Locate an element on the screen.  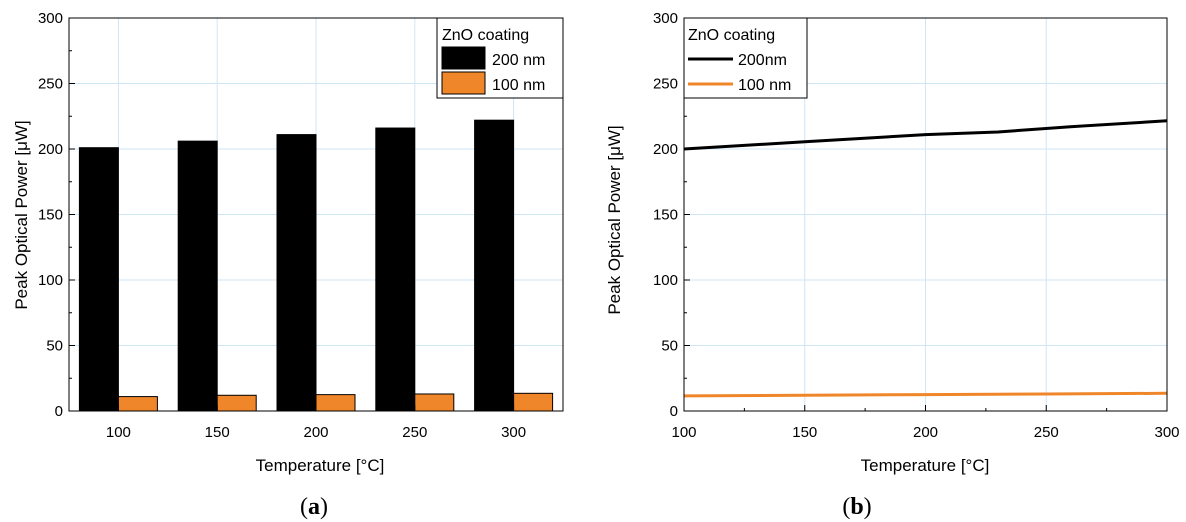
x-axis-label: Temperature [°C] is located at coordinates (320, 465).